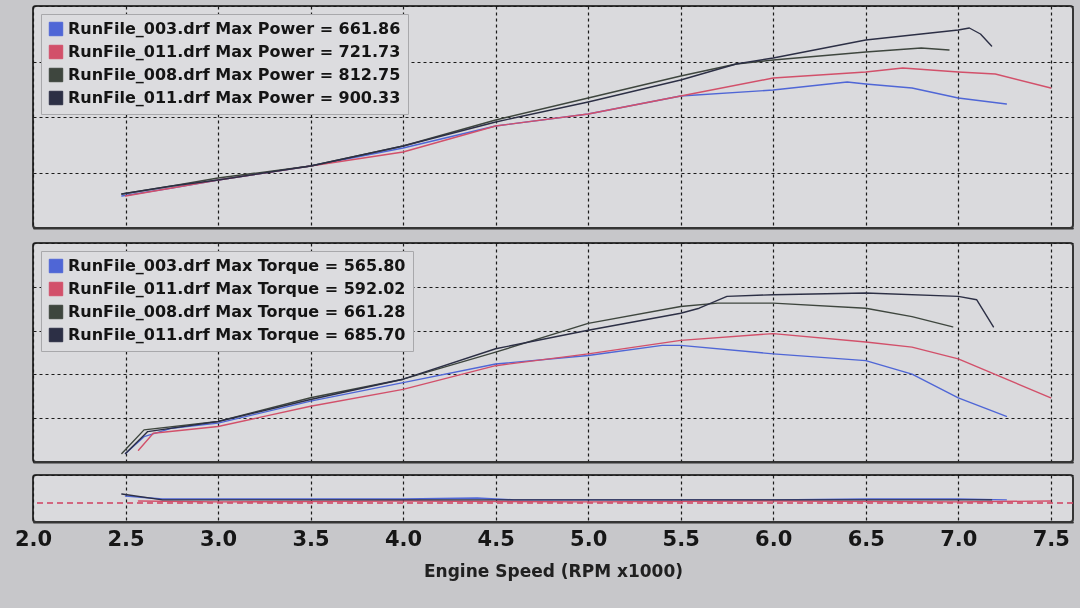  I want to click on legend-label: RunFile_003.drf Max Torque = 565.80, so click(237, 265).